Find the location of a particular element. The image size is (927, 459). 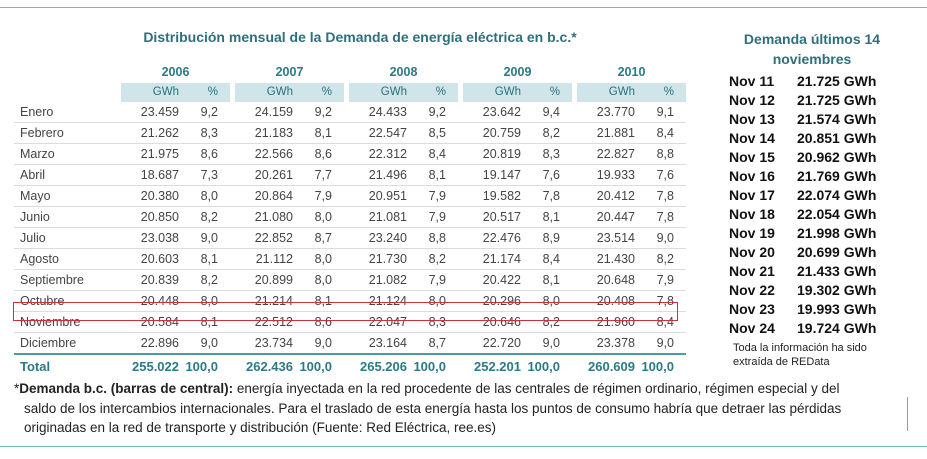

november-value: 20.962 GWh is located at coordinates (837, 156).